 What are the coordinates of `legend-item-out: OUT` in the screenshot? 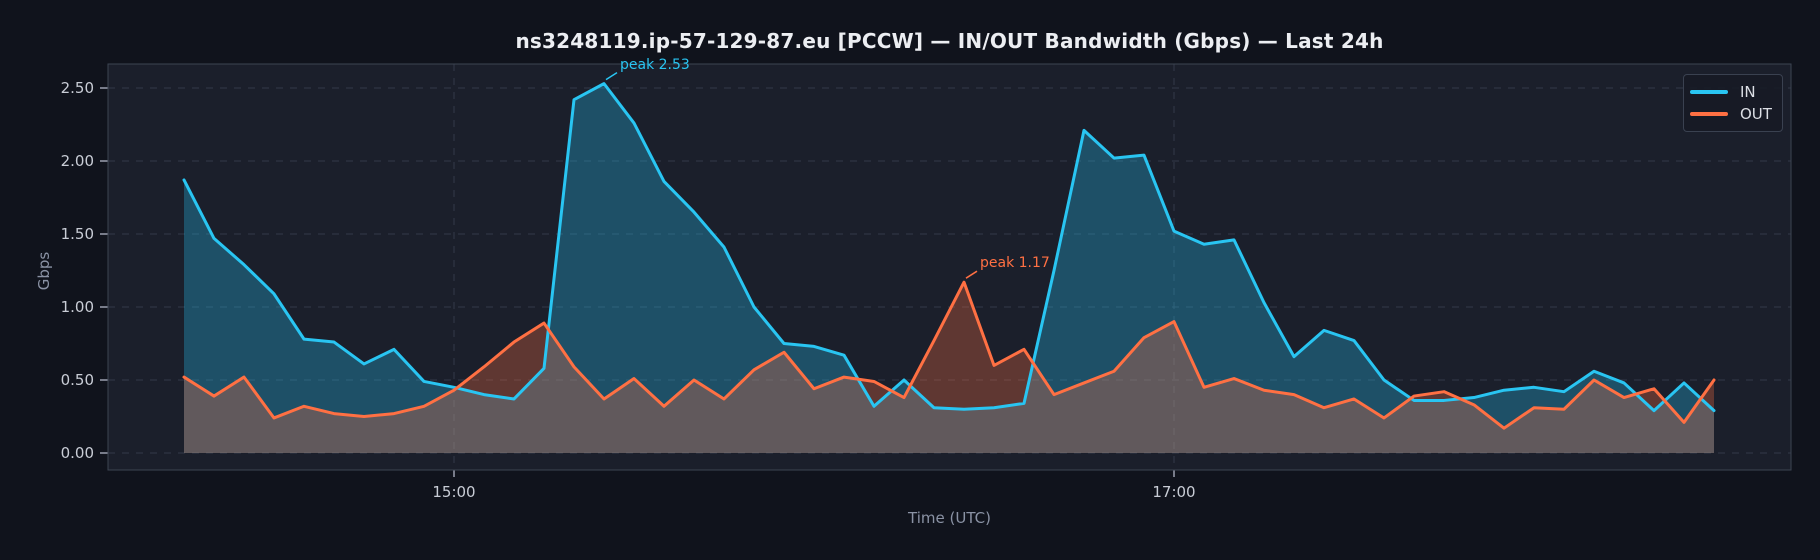 It's located at (1731, 113).